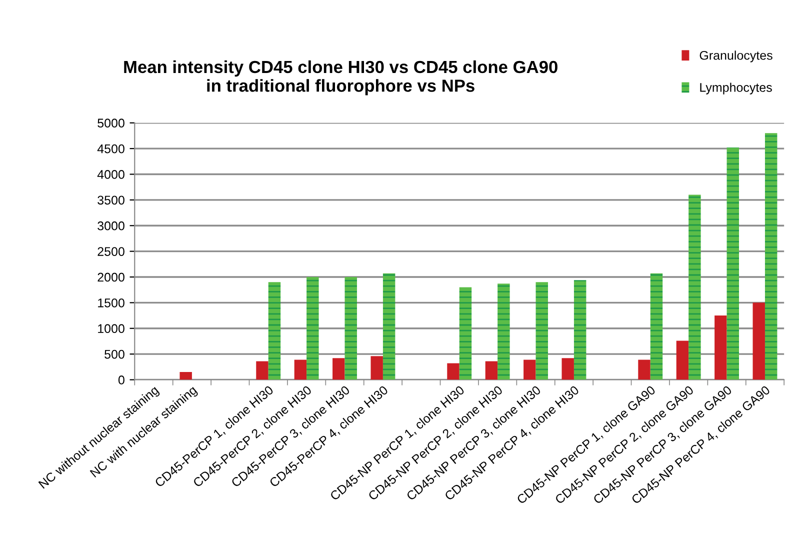 The image size is (792, 556). What do you see at coordinates (111, 123) in the screenshot?
I see `y-tick-label: 5000` at bounding box center [111, 123].